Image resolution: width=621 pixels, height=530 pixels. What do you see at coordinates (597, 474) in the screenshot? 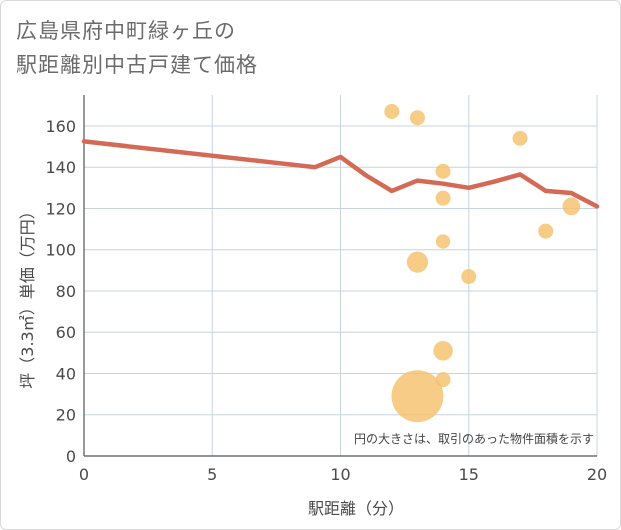
I see `x-tick-label: 20` at bounding box center [597, 474].